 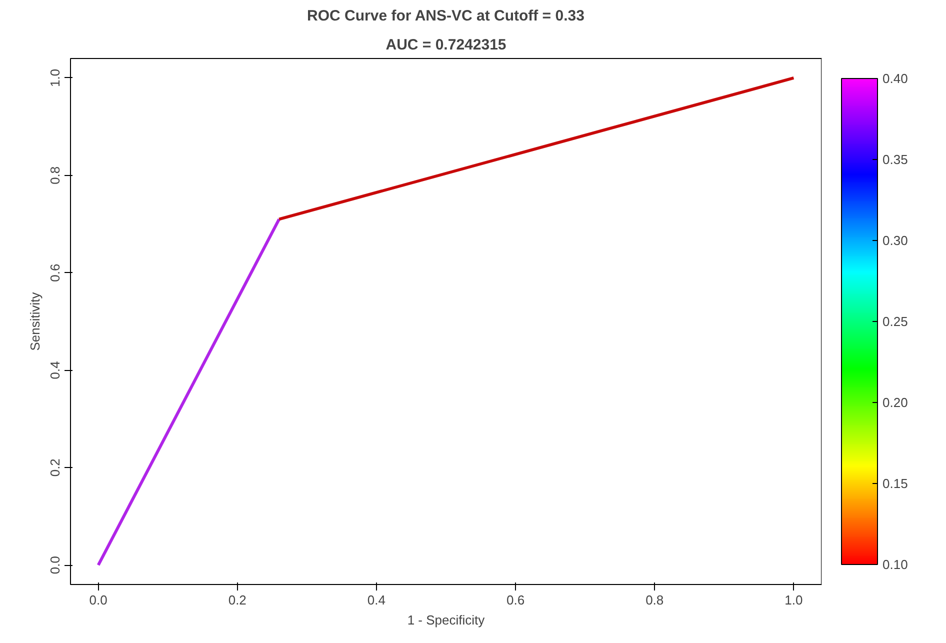 What do you see at coordinates (55, 273) in the screenshot?
I see `y-tick-label: 0.6` at bounding box center [55, 273].